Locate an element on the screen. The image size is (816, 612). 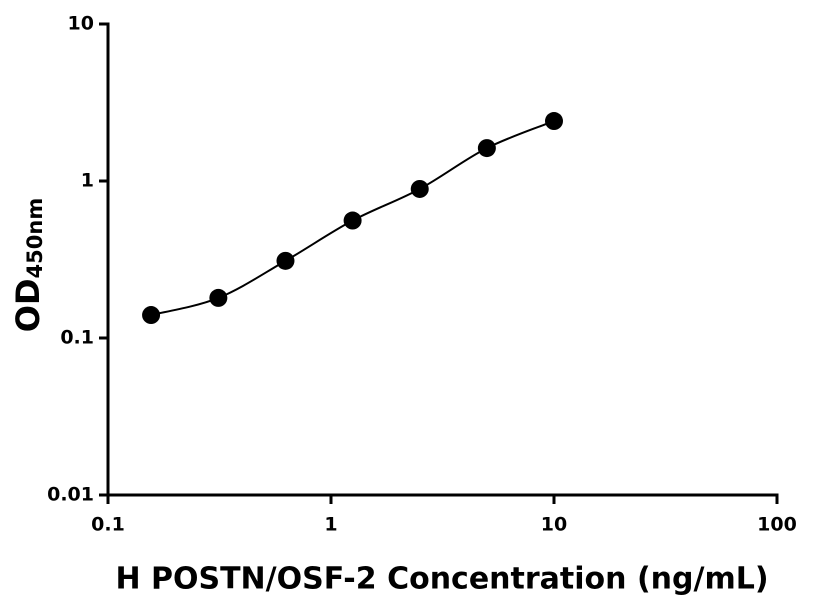
y-tick-label: 10 is located at coordinates (81, 24).